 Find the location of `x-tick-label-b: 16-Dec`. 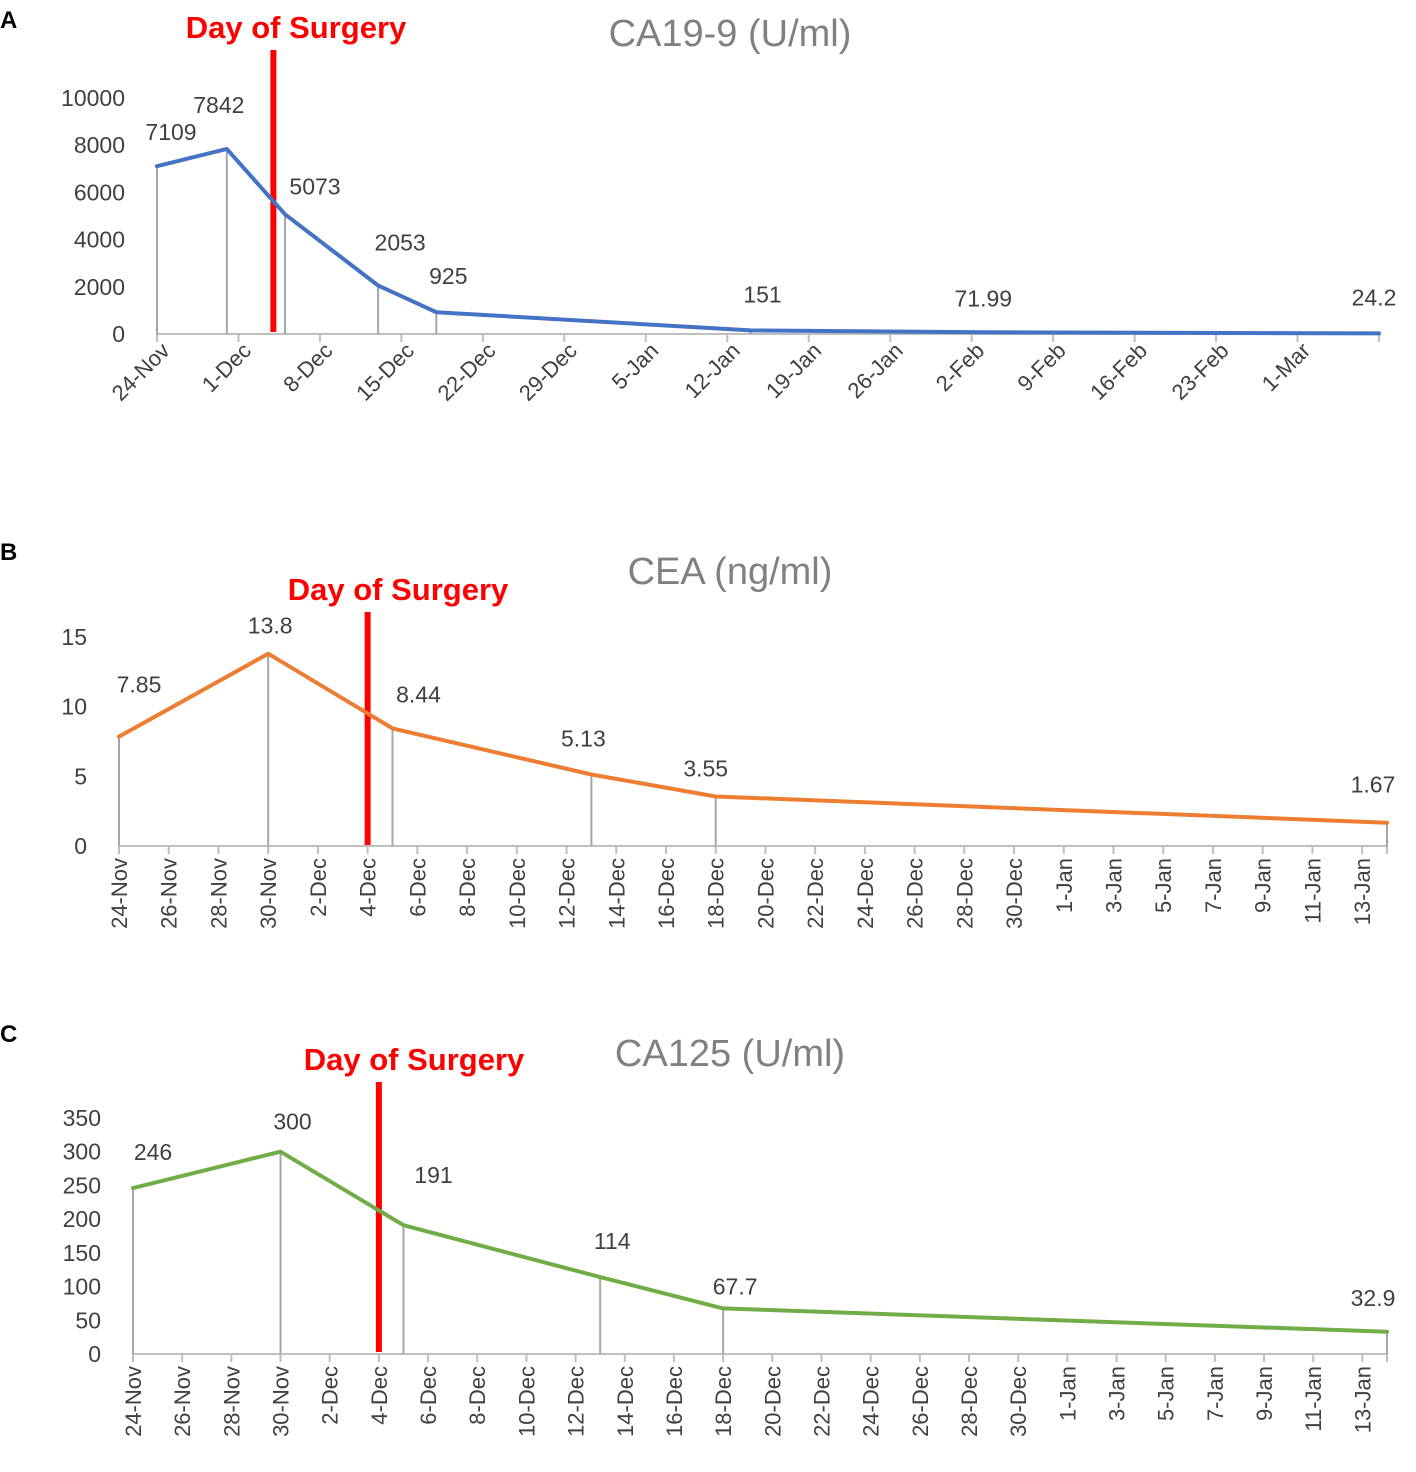

x-tick-label-b: 16-Dec is located at coordinates (666, 893).